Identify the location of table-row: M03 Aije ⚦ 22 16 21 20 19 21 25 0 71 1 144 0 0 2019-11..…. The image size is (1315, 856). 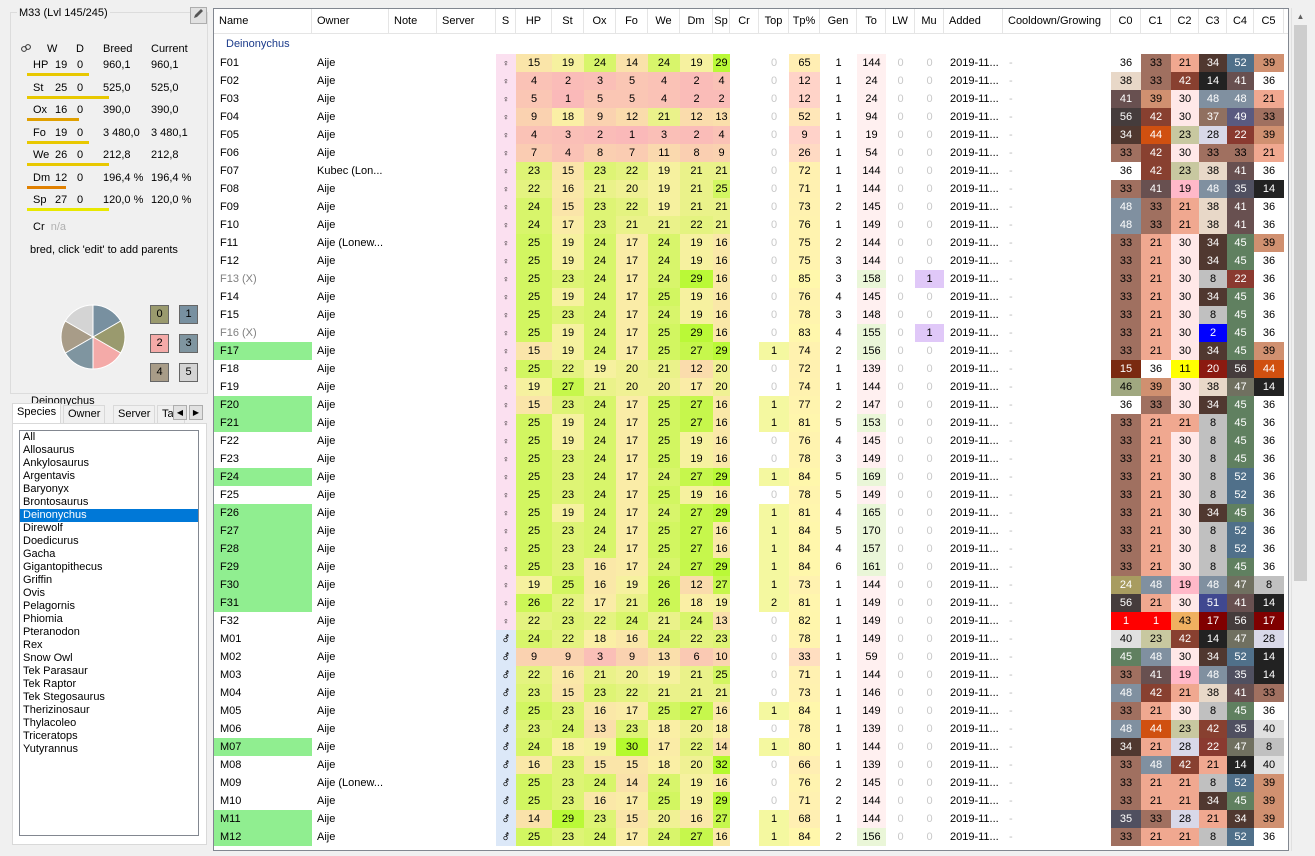
(751, 675).